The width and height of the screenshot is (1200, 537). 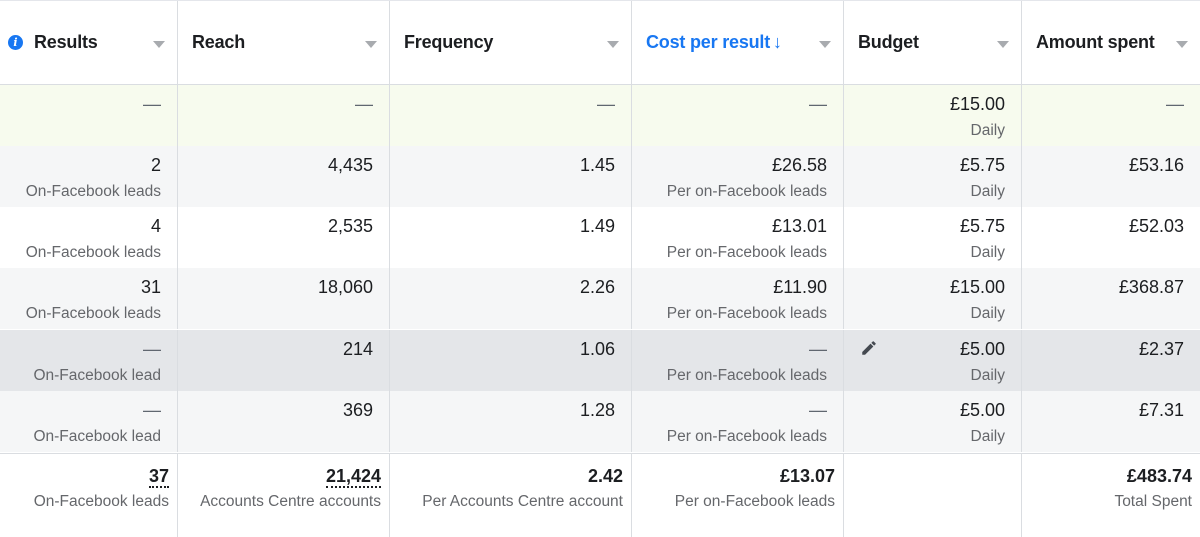 I want to click on total-cost-type: Per on-Facebook leads, so click(x=754, y=501).